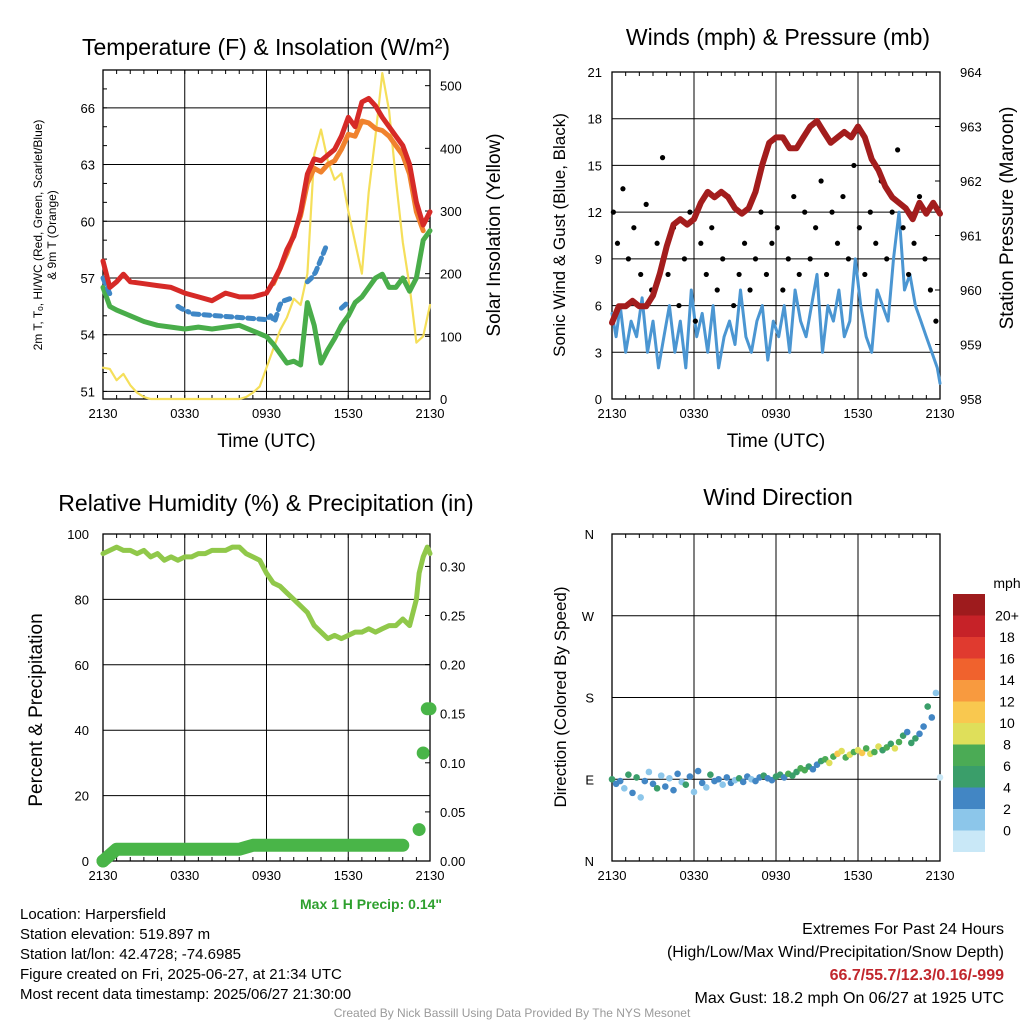 The width and height of the screenshot is (1024, 1024). Describe the element at coordinates (971, 290) in the screenshot. I see `y2-tick-label: 960` at that location.